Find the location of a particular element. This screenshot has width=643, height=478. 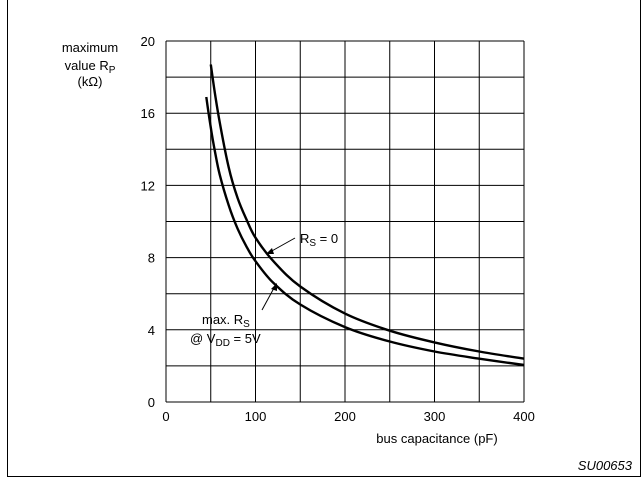

annotation-max-rs-arrow is located at coordinates (268, 299).